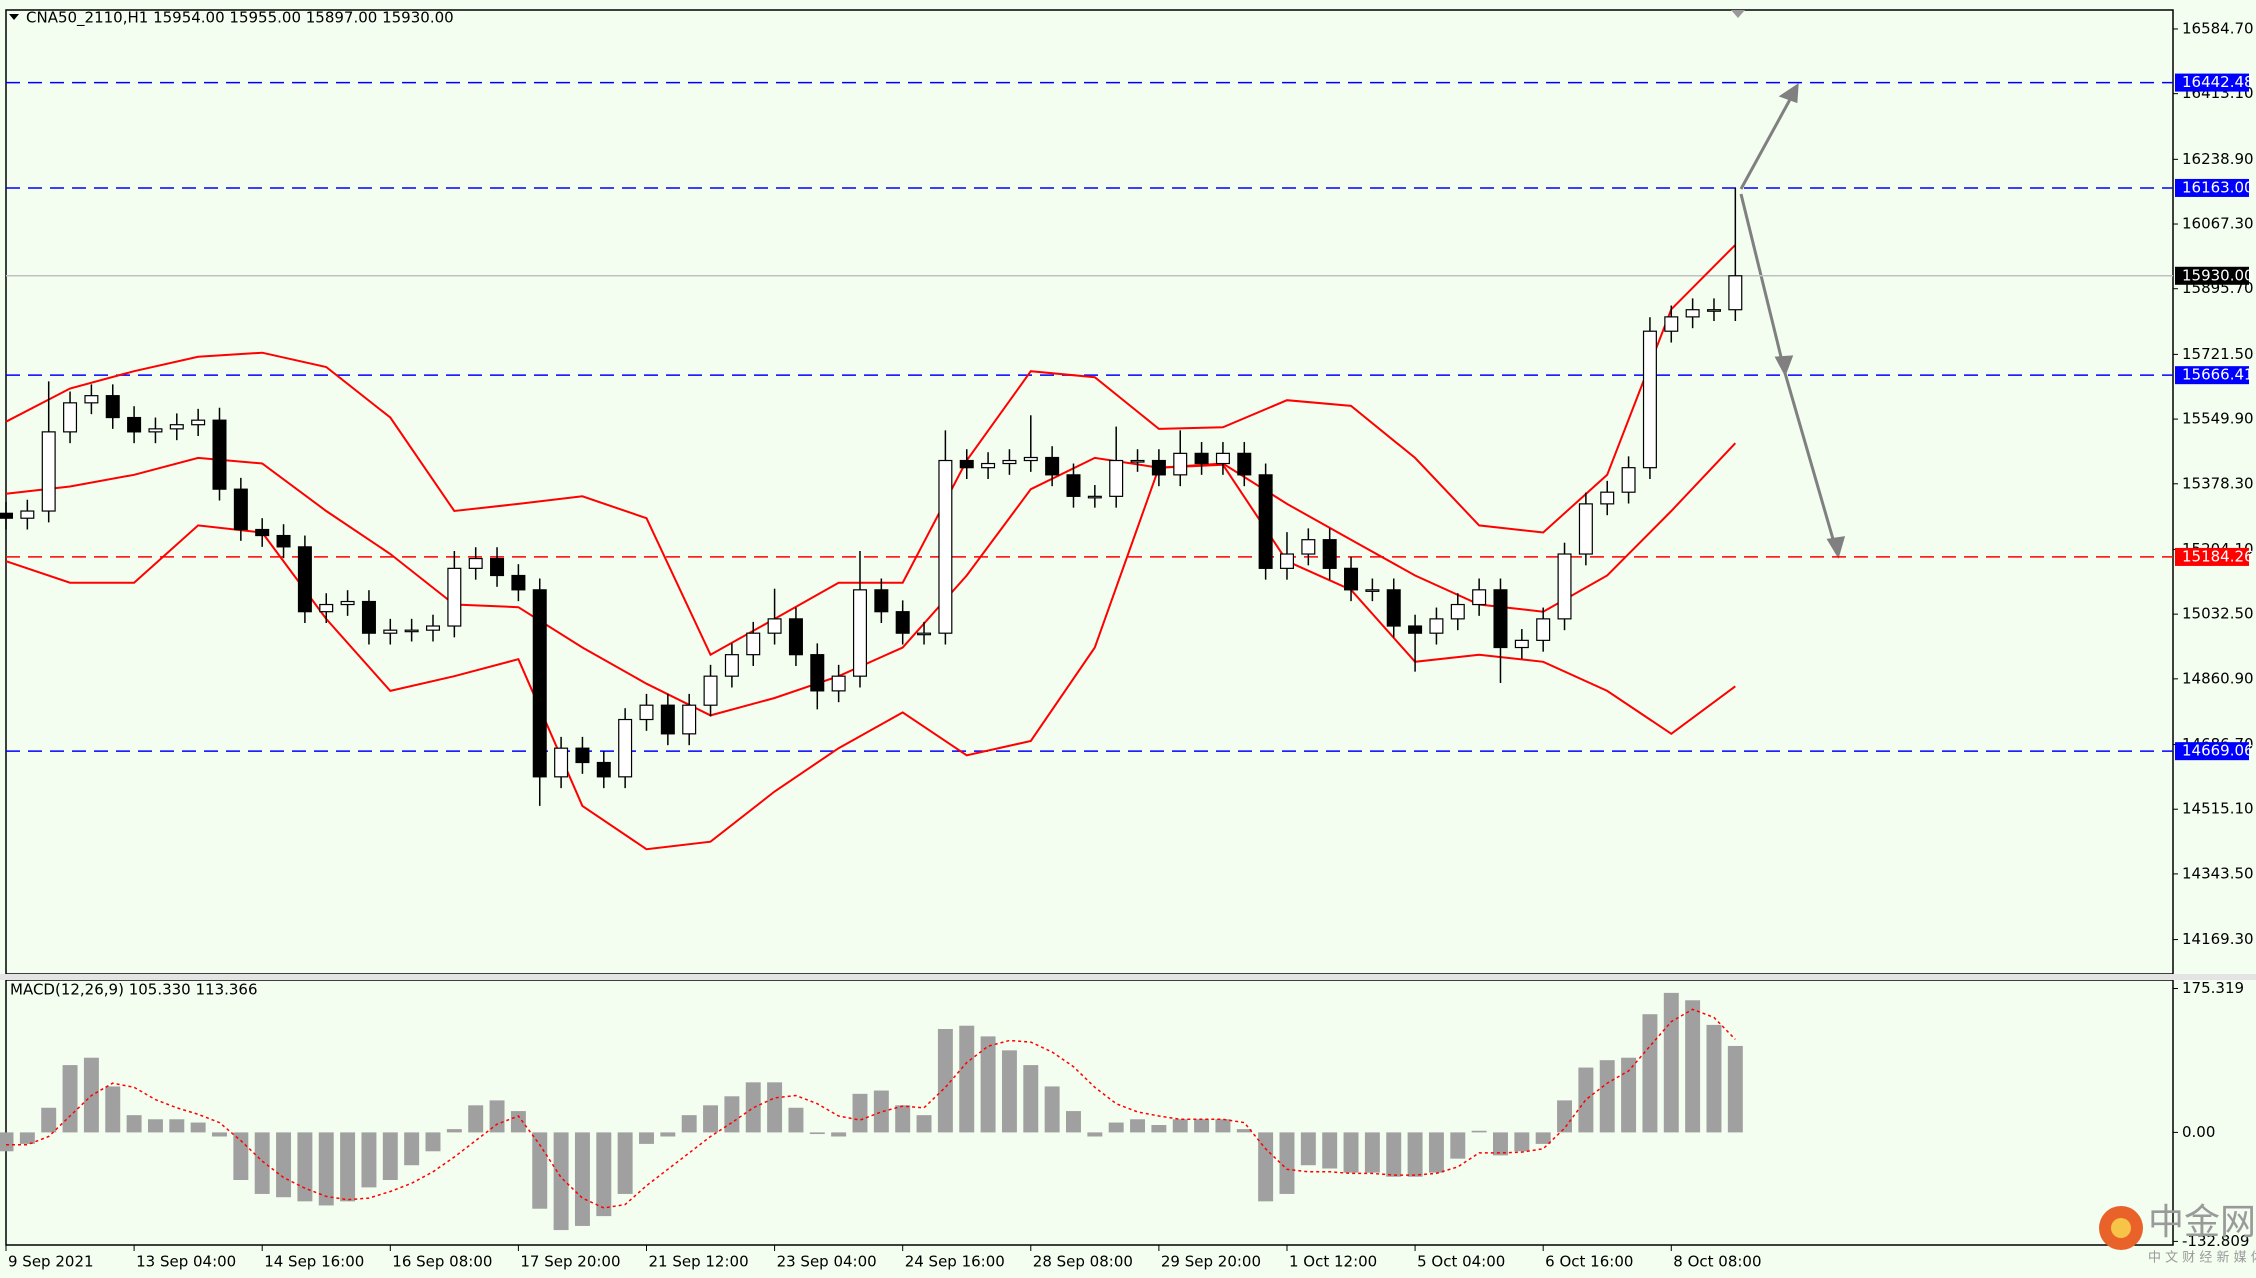 The height and width of the screenshot is (1278, 2256). What do you see at coordinates (2218, 614) in the screenshot?
I see `y-tick-label: 15032.50` at bounding box center [2218, 614].